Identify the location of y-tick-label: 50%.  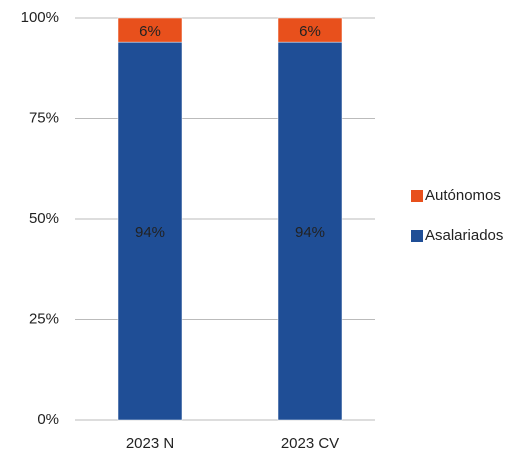
(44, 218).